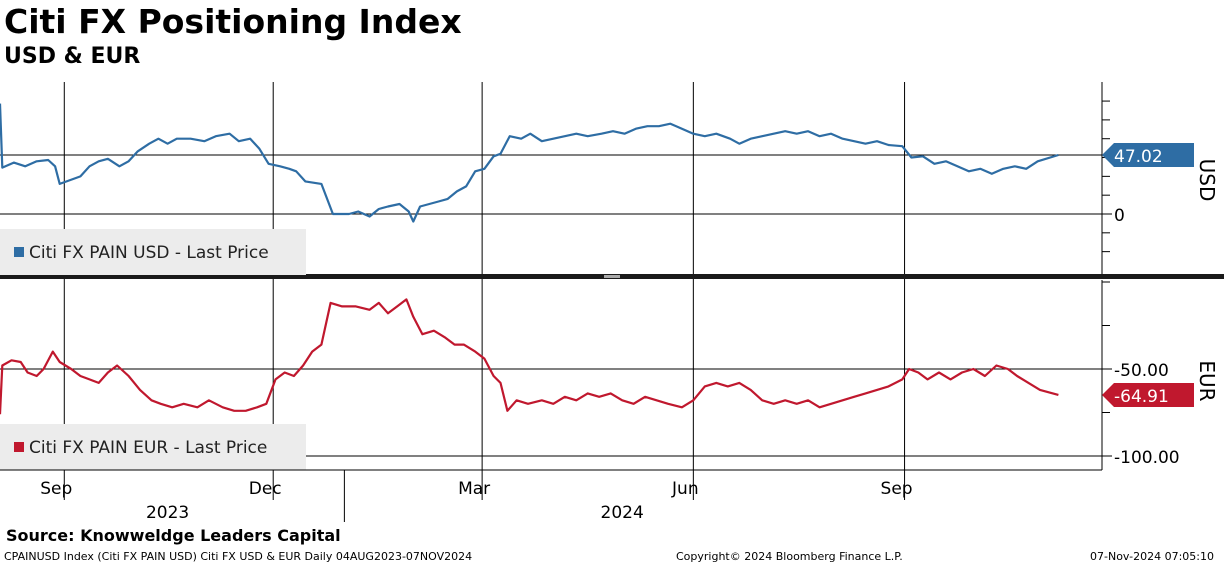 The height and width of the screenshot is (566, 1224). What do you see at coordinates (265, 489) in the screenshot?
I see `x-tick-label: Dec` at bounding box center [265, 489].